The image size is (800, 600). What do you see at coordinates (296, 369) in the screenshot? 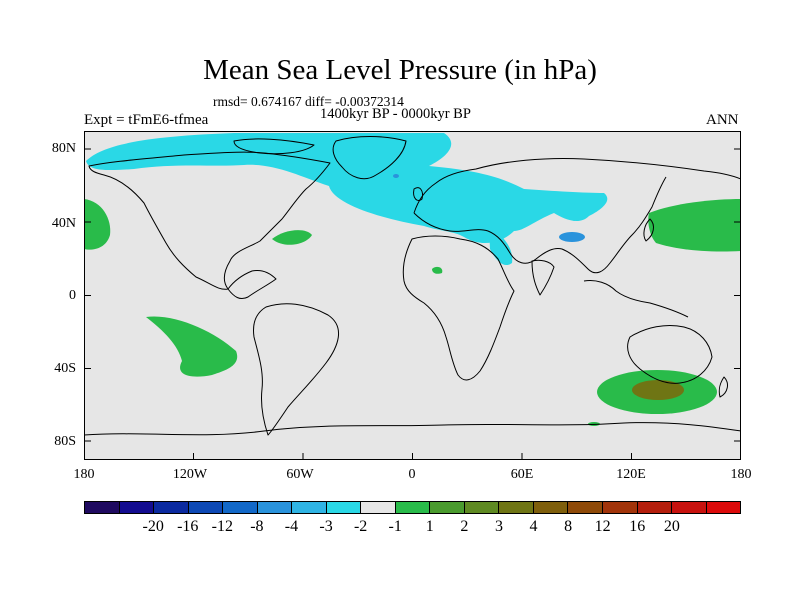
I see `coast-south-america` at bounding box center [296, 369].